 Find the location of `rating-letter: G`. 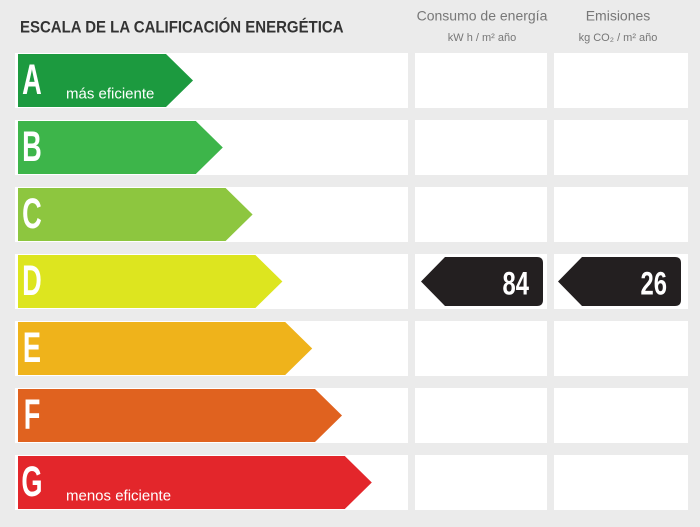

rating-letter: G is located at coordinates (31, 482).